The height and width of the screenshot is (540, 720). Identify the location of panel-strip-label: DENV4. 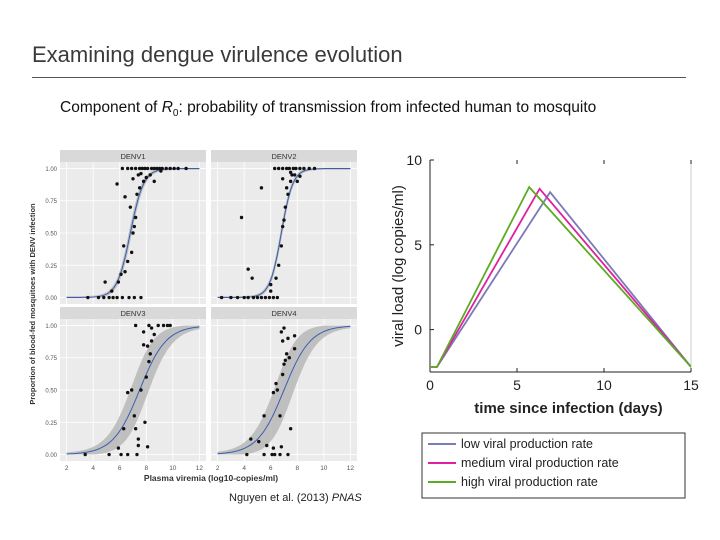
(283, 313).